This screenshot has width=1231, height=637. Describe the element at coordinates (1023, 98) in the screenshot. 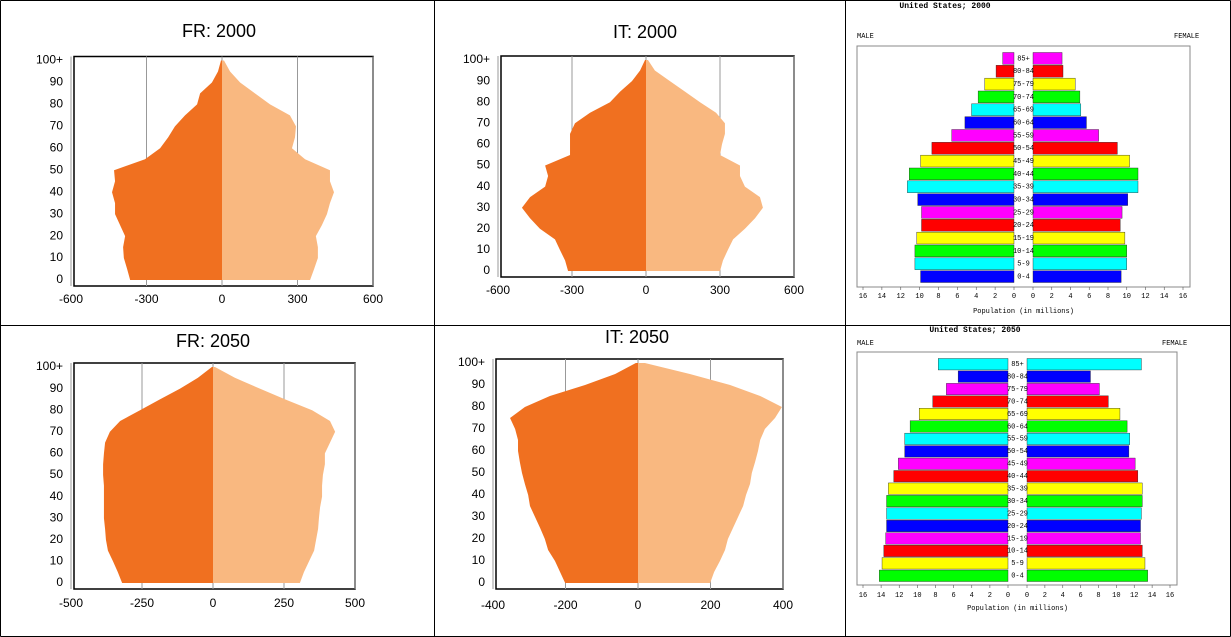

I see `age-label: 70-74` at that location.